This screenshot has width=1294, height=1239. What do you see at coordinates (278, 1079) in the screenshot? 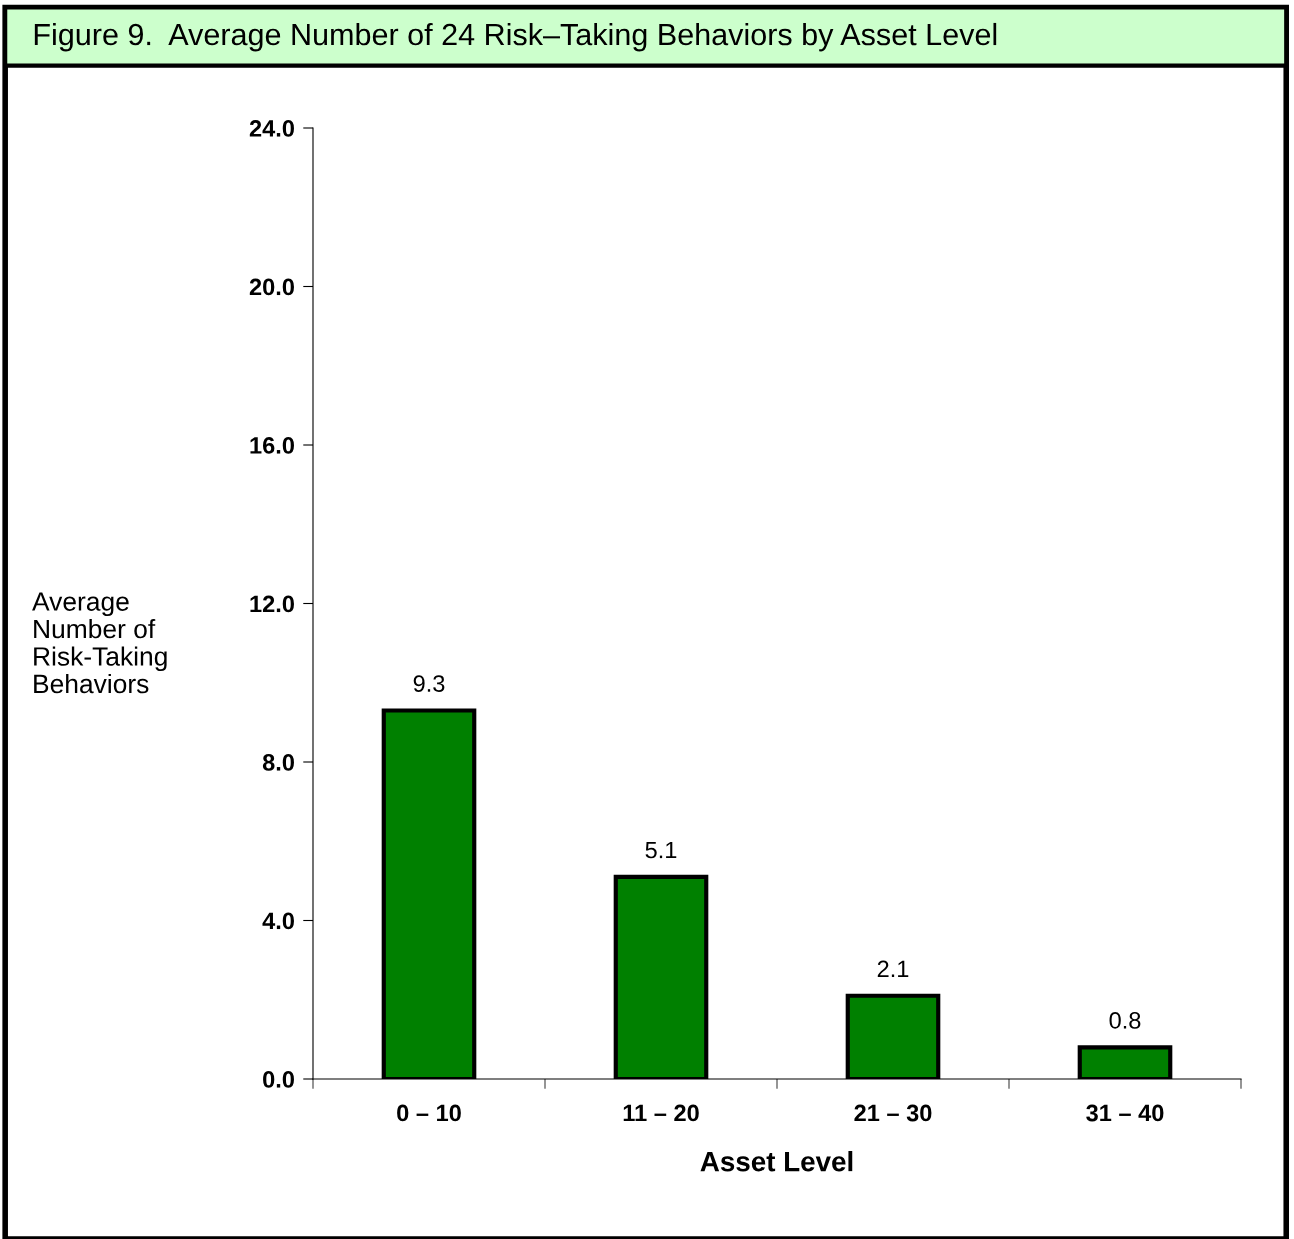
I see `y-tick-label: 0.0` at bounding box center [278, 1079].